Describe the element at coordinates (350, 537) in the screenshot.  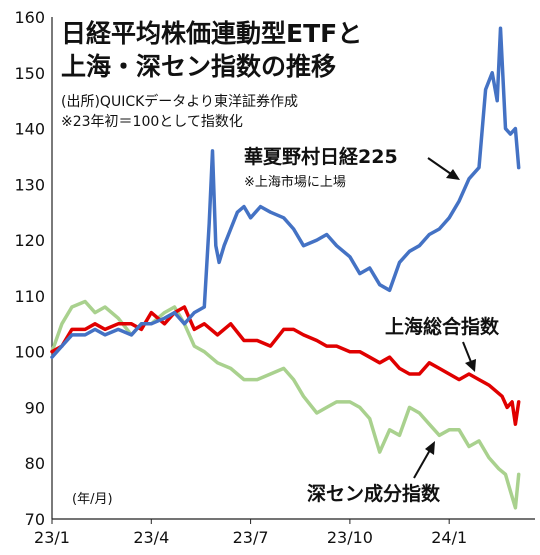
I see `x-tick-label: 23/10` at that location.